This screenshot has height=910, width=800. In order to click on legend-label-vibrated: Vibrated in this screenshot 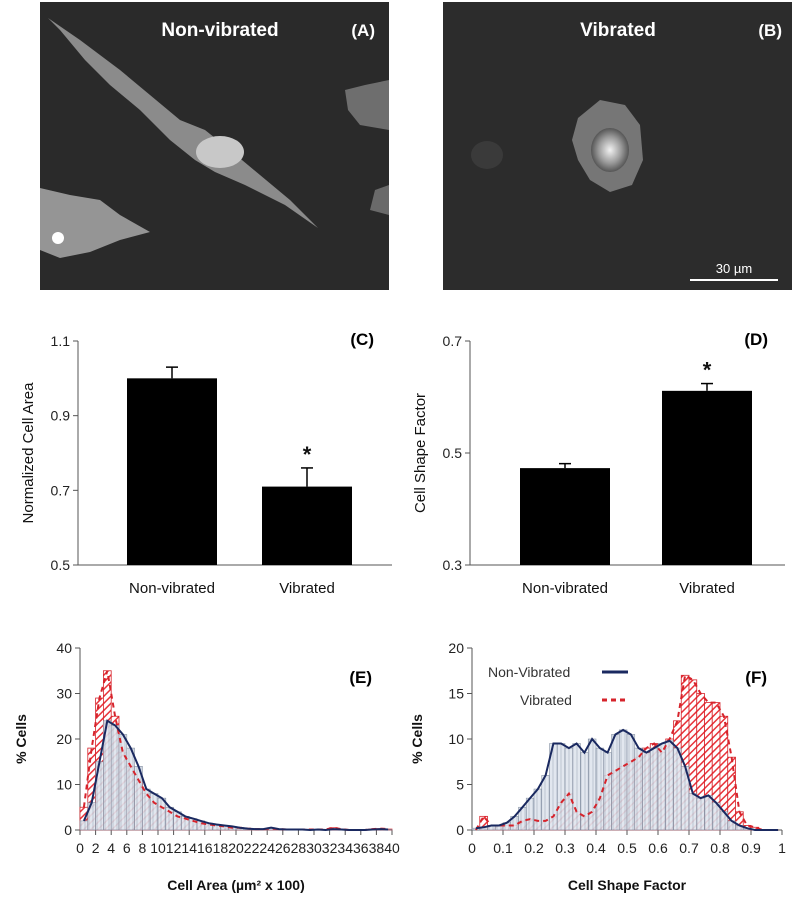, I will do `click(546, 700)`.